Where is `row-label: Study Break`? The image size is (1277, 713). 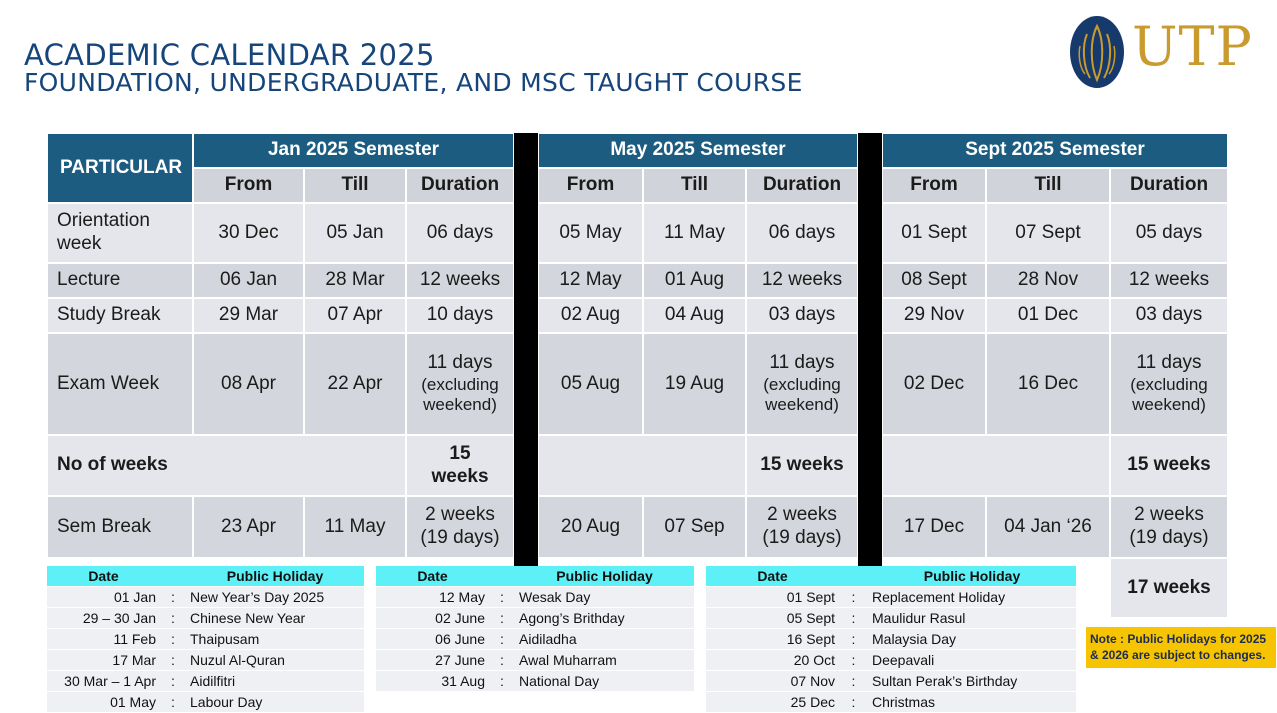
row-label: Study Break is located at coordinates (120, 315).